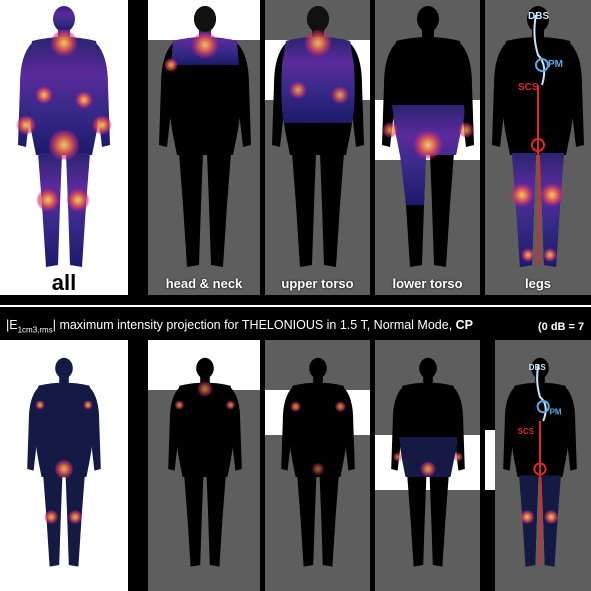 The width and height of the screenshot is (591, 591). Describe the element at coordinates (295, 306) in the screenshot. I see `row-separator` at that location.